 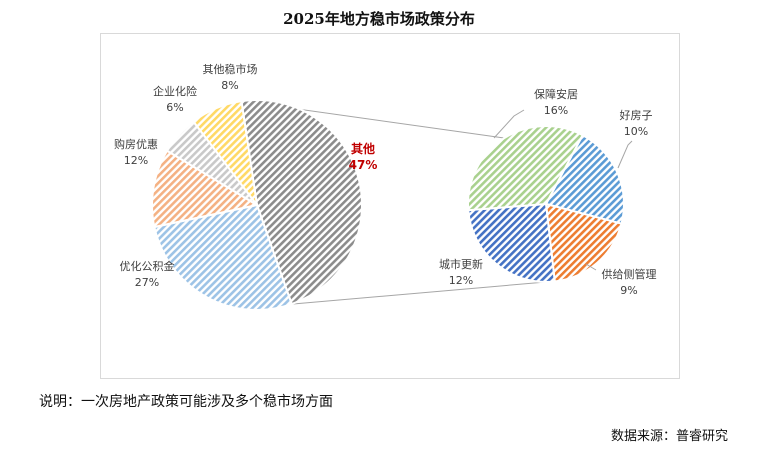 What do you see at coordinates (556, 102) in the screenshot?
I see `sub-label-3: 保障安居 16%` at bounding box center [556, 102].